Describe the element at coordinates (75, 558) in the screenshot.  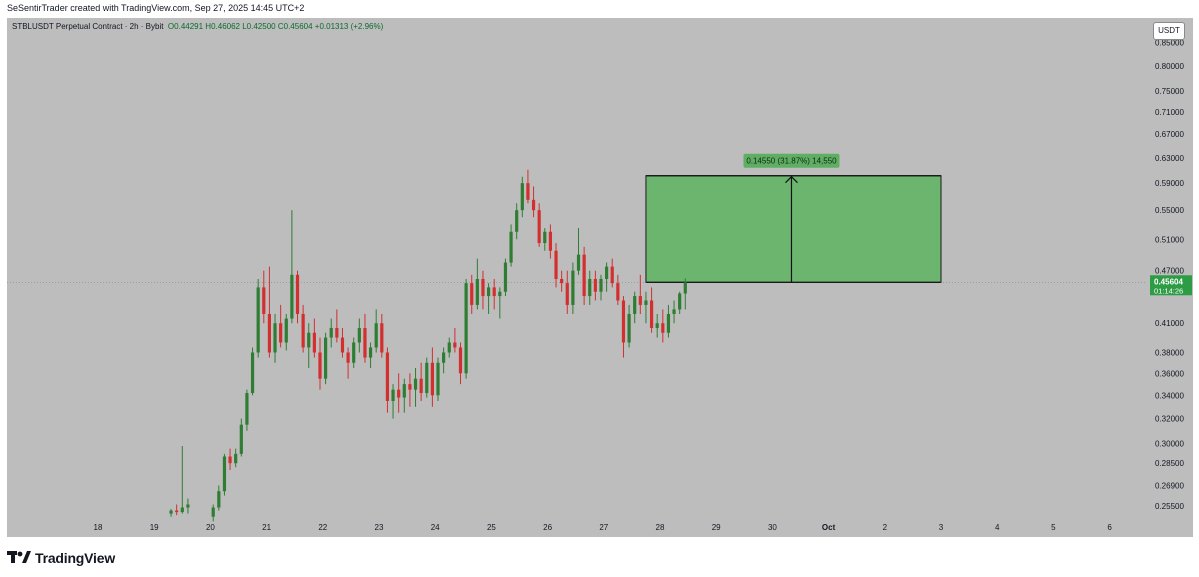
I see `tradingview-wordmark: TradingView` at that location.